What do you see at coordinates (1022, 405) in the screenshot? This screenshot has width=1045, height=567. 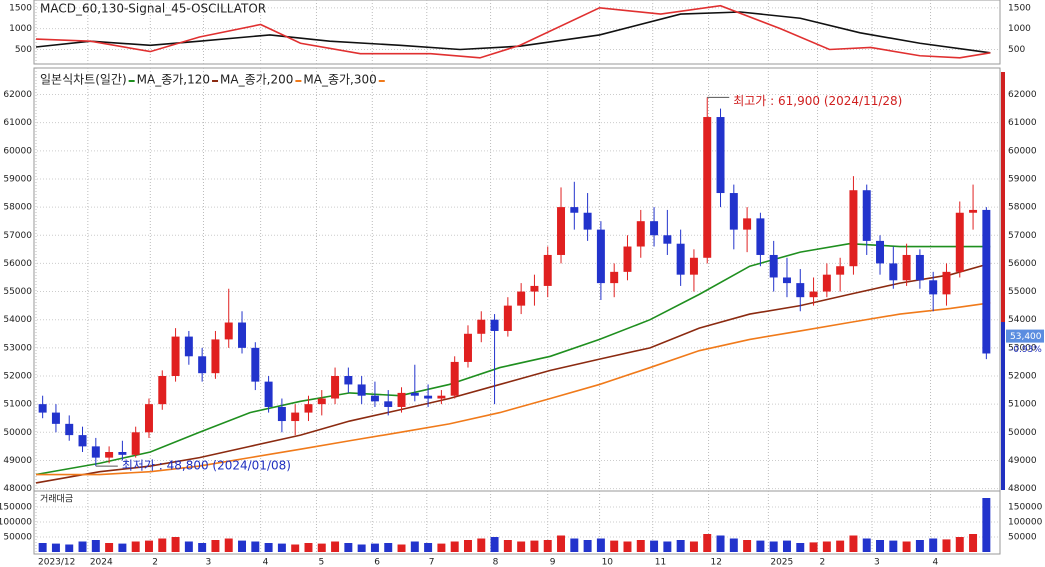 I see `y-tick-label-right: 51000` at bounding box center [1022, 405].